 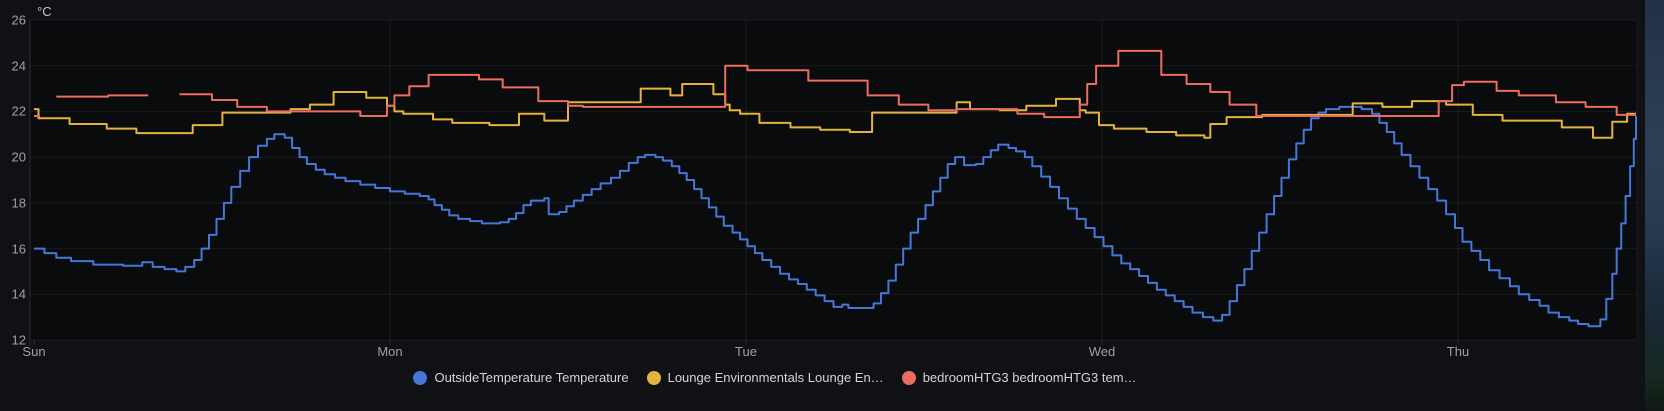 What do you see at coordinates (44, 11) in the screenshot?
I see `y-axis-unit-label: °C` at bounding box center [44, 11].